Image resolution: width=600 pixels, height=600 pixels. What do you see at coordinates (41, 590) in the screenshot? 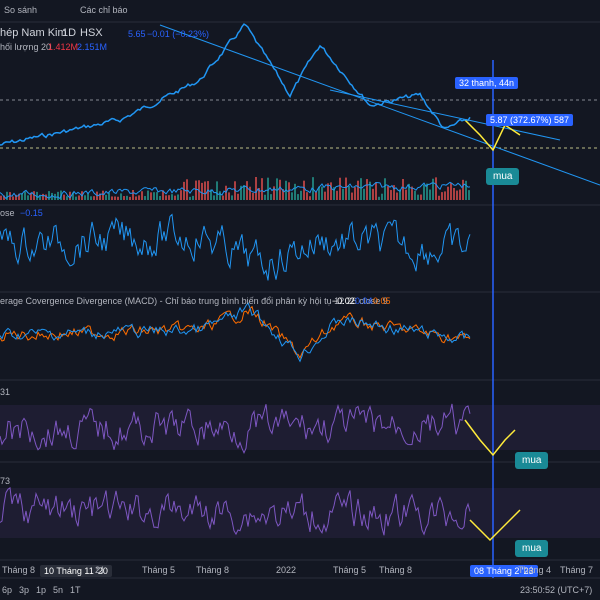
I see `range-button: 1p` at bounding box center [41, 590].